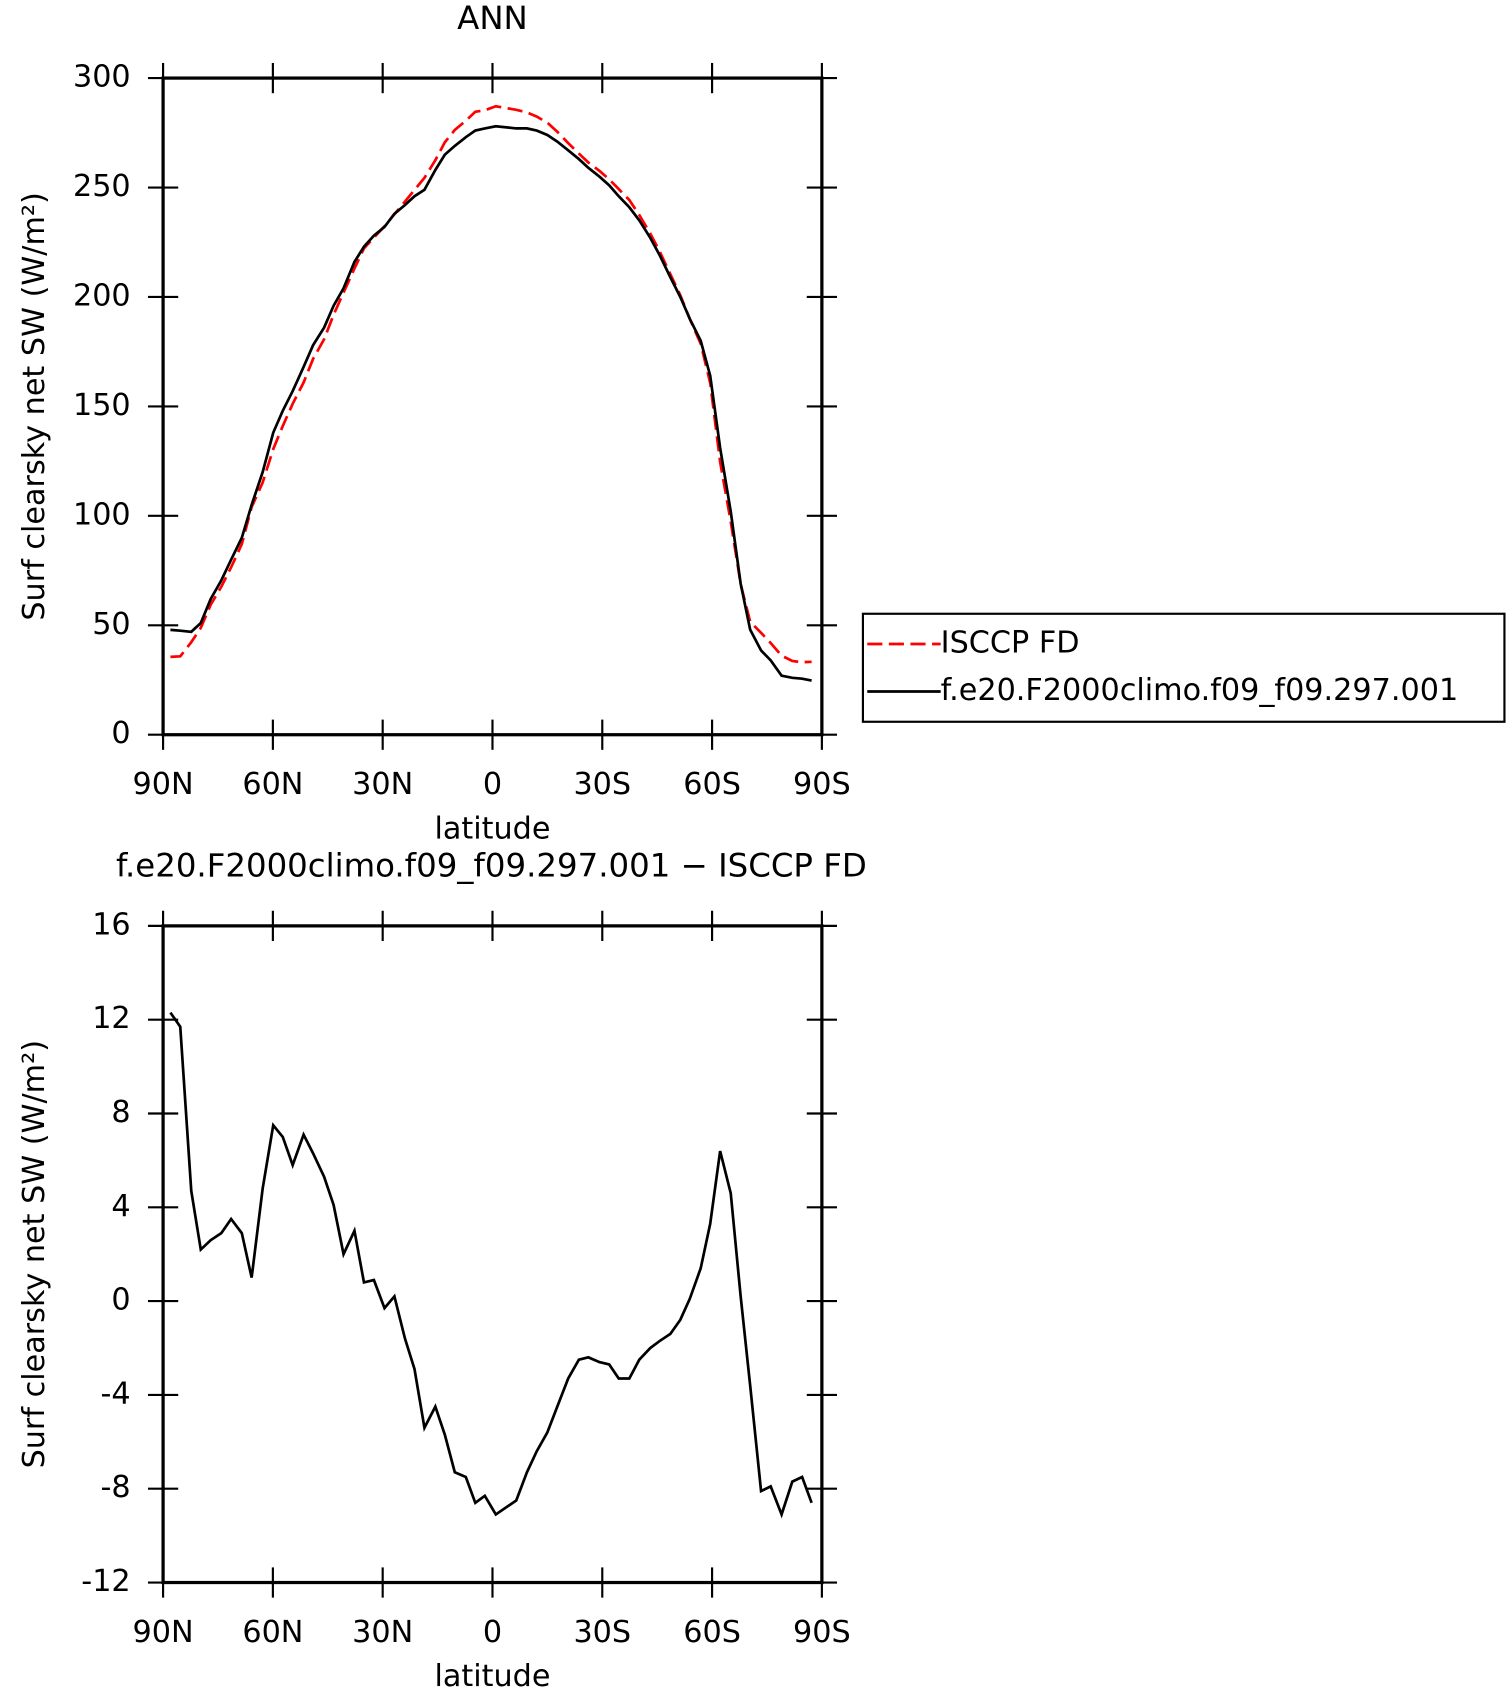 This screenshot has width=1512, height=1693. Describe the element at coordinates (120, 1112) in the screenshot. I see `y-tick-label: 8` at that location.